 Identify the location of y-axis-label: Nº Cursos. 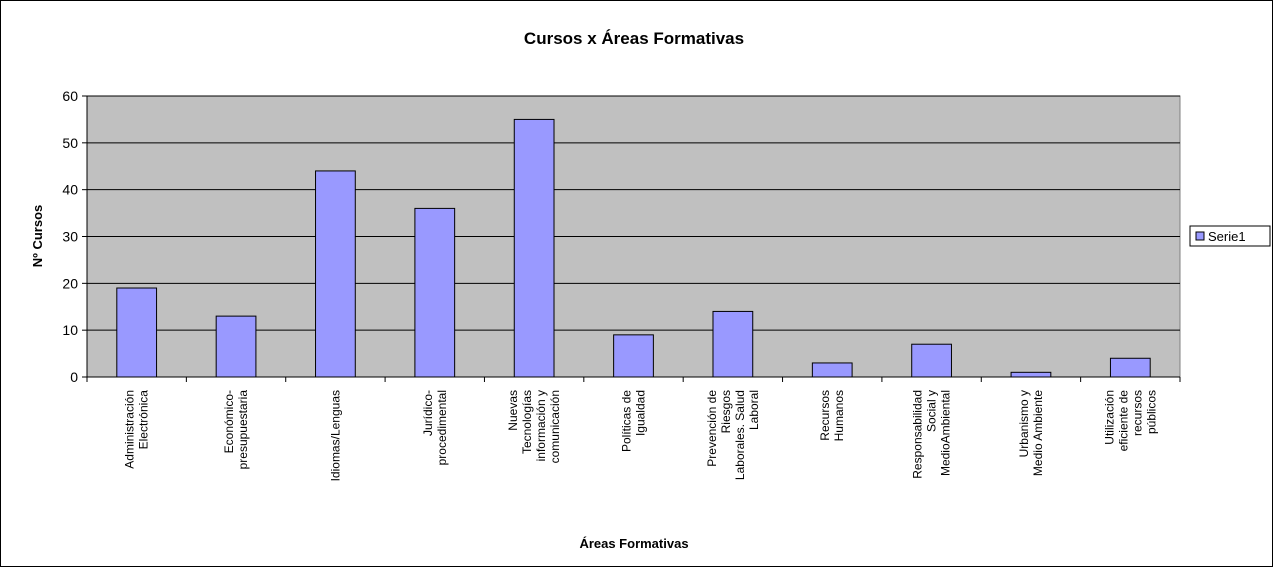
(37, 236).